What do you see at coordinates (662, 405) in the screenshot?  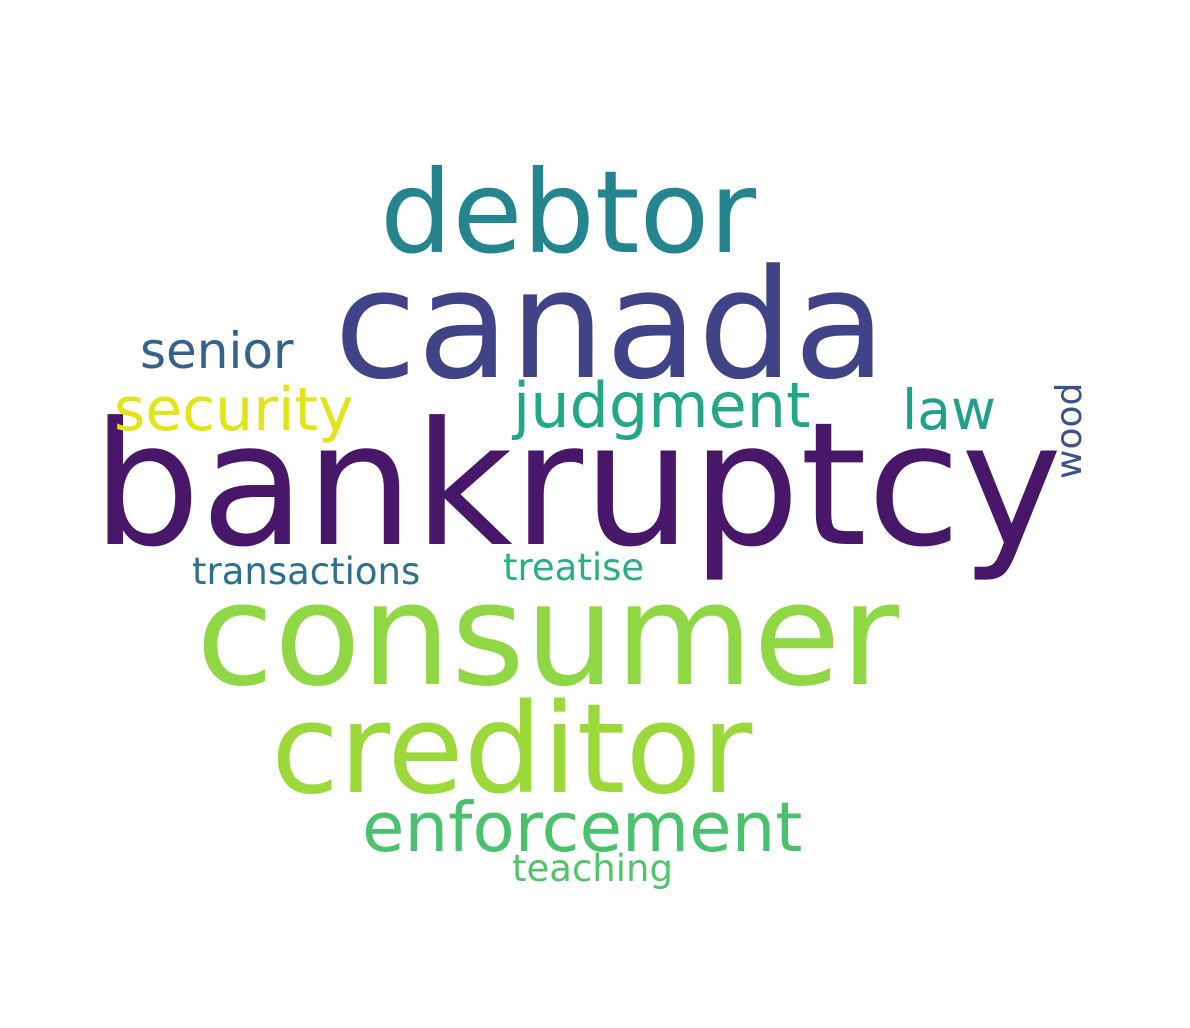 I see `word-judgment: judgment` at bounding box center [662, 405].